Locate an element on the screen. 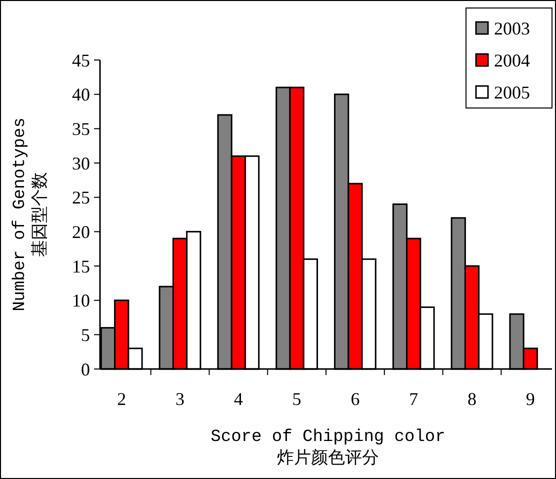  x-tick-label: 7 is located at coordinates (413, 399).